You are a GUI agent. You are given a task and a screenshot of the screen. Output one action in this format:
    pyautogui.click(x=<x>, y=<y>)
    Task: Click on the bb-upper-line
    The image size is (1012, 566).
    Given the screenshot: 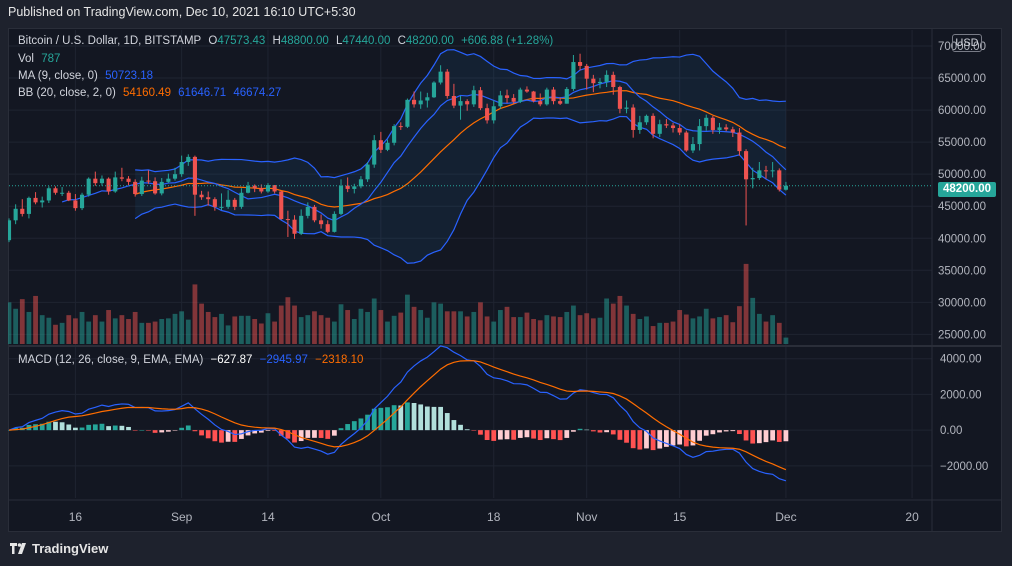 What is the action you would take?
    pyautogui.click(x=460, y=114)
    